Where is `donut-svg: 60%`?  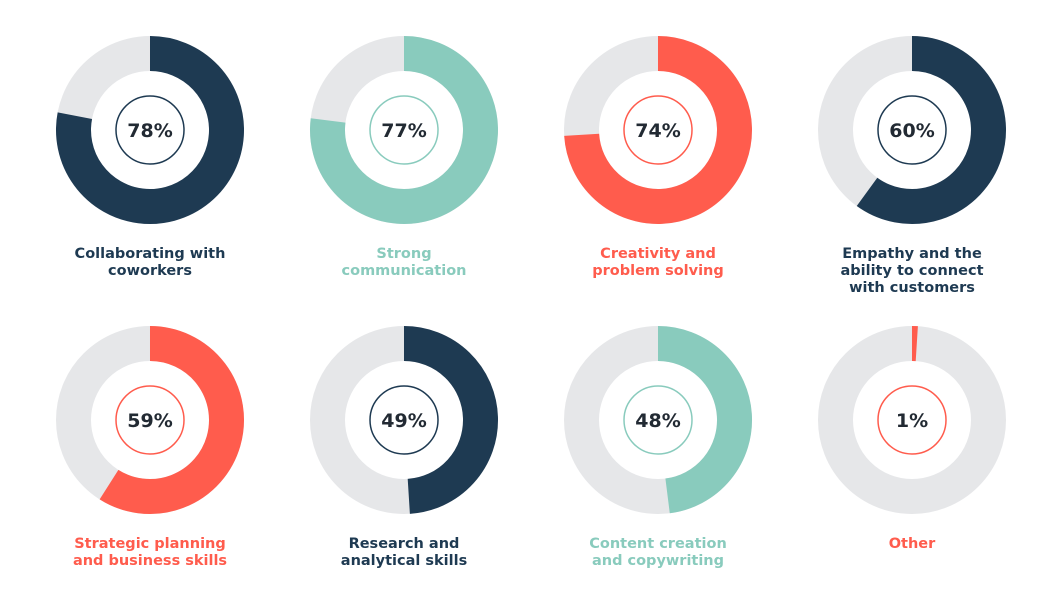
donut-svg: 60% is located at coordinates (912, 136).